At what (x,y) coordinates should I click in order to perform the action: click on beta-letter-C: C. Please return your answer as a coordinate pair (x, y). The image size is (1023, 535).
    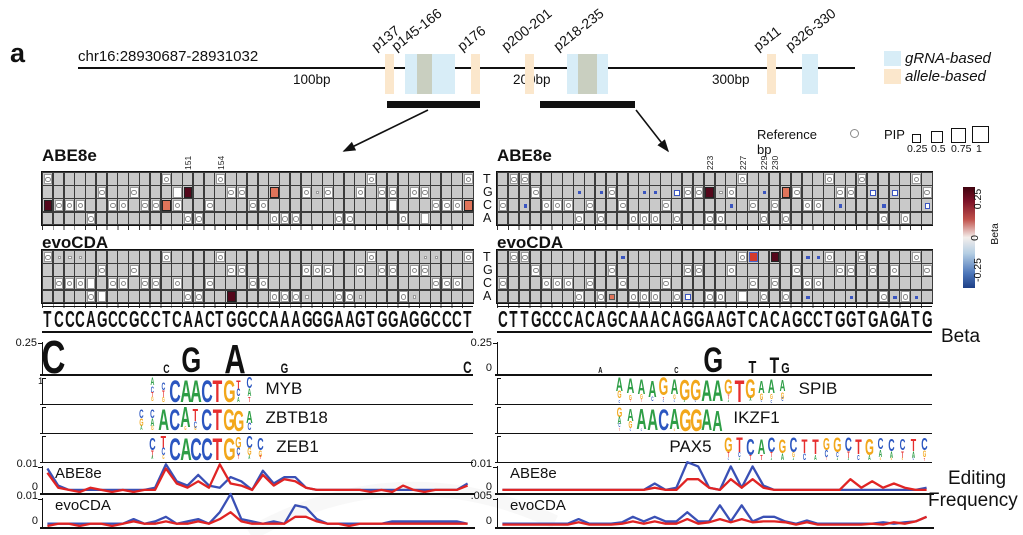
    Looking at the image, I should click on (467, 368).